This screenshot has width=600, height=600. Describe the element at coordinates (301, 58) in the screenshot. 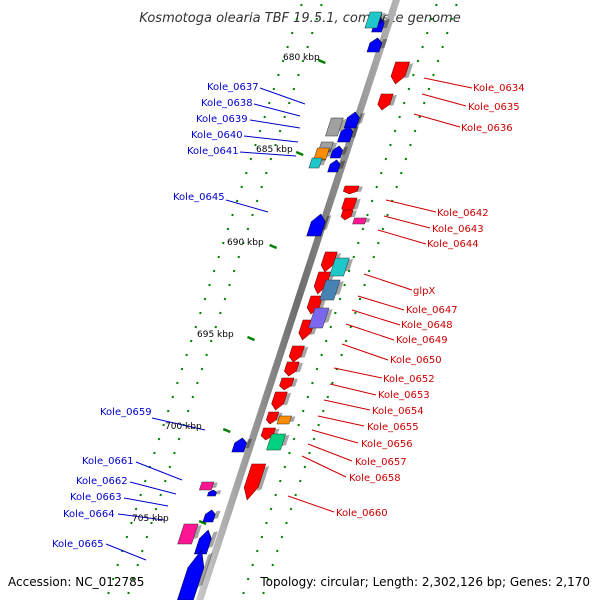

I see `kbp-label-680: 680 kbp` at that location.